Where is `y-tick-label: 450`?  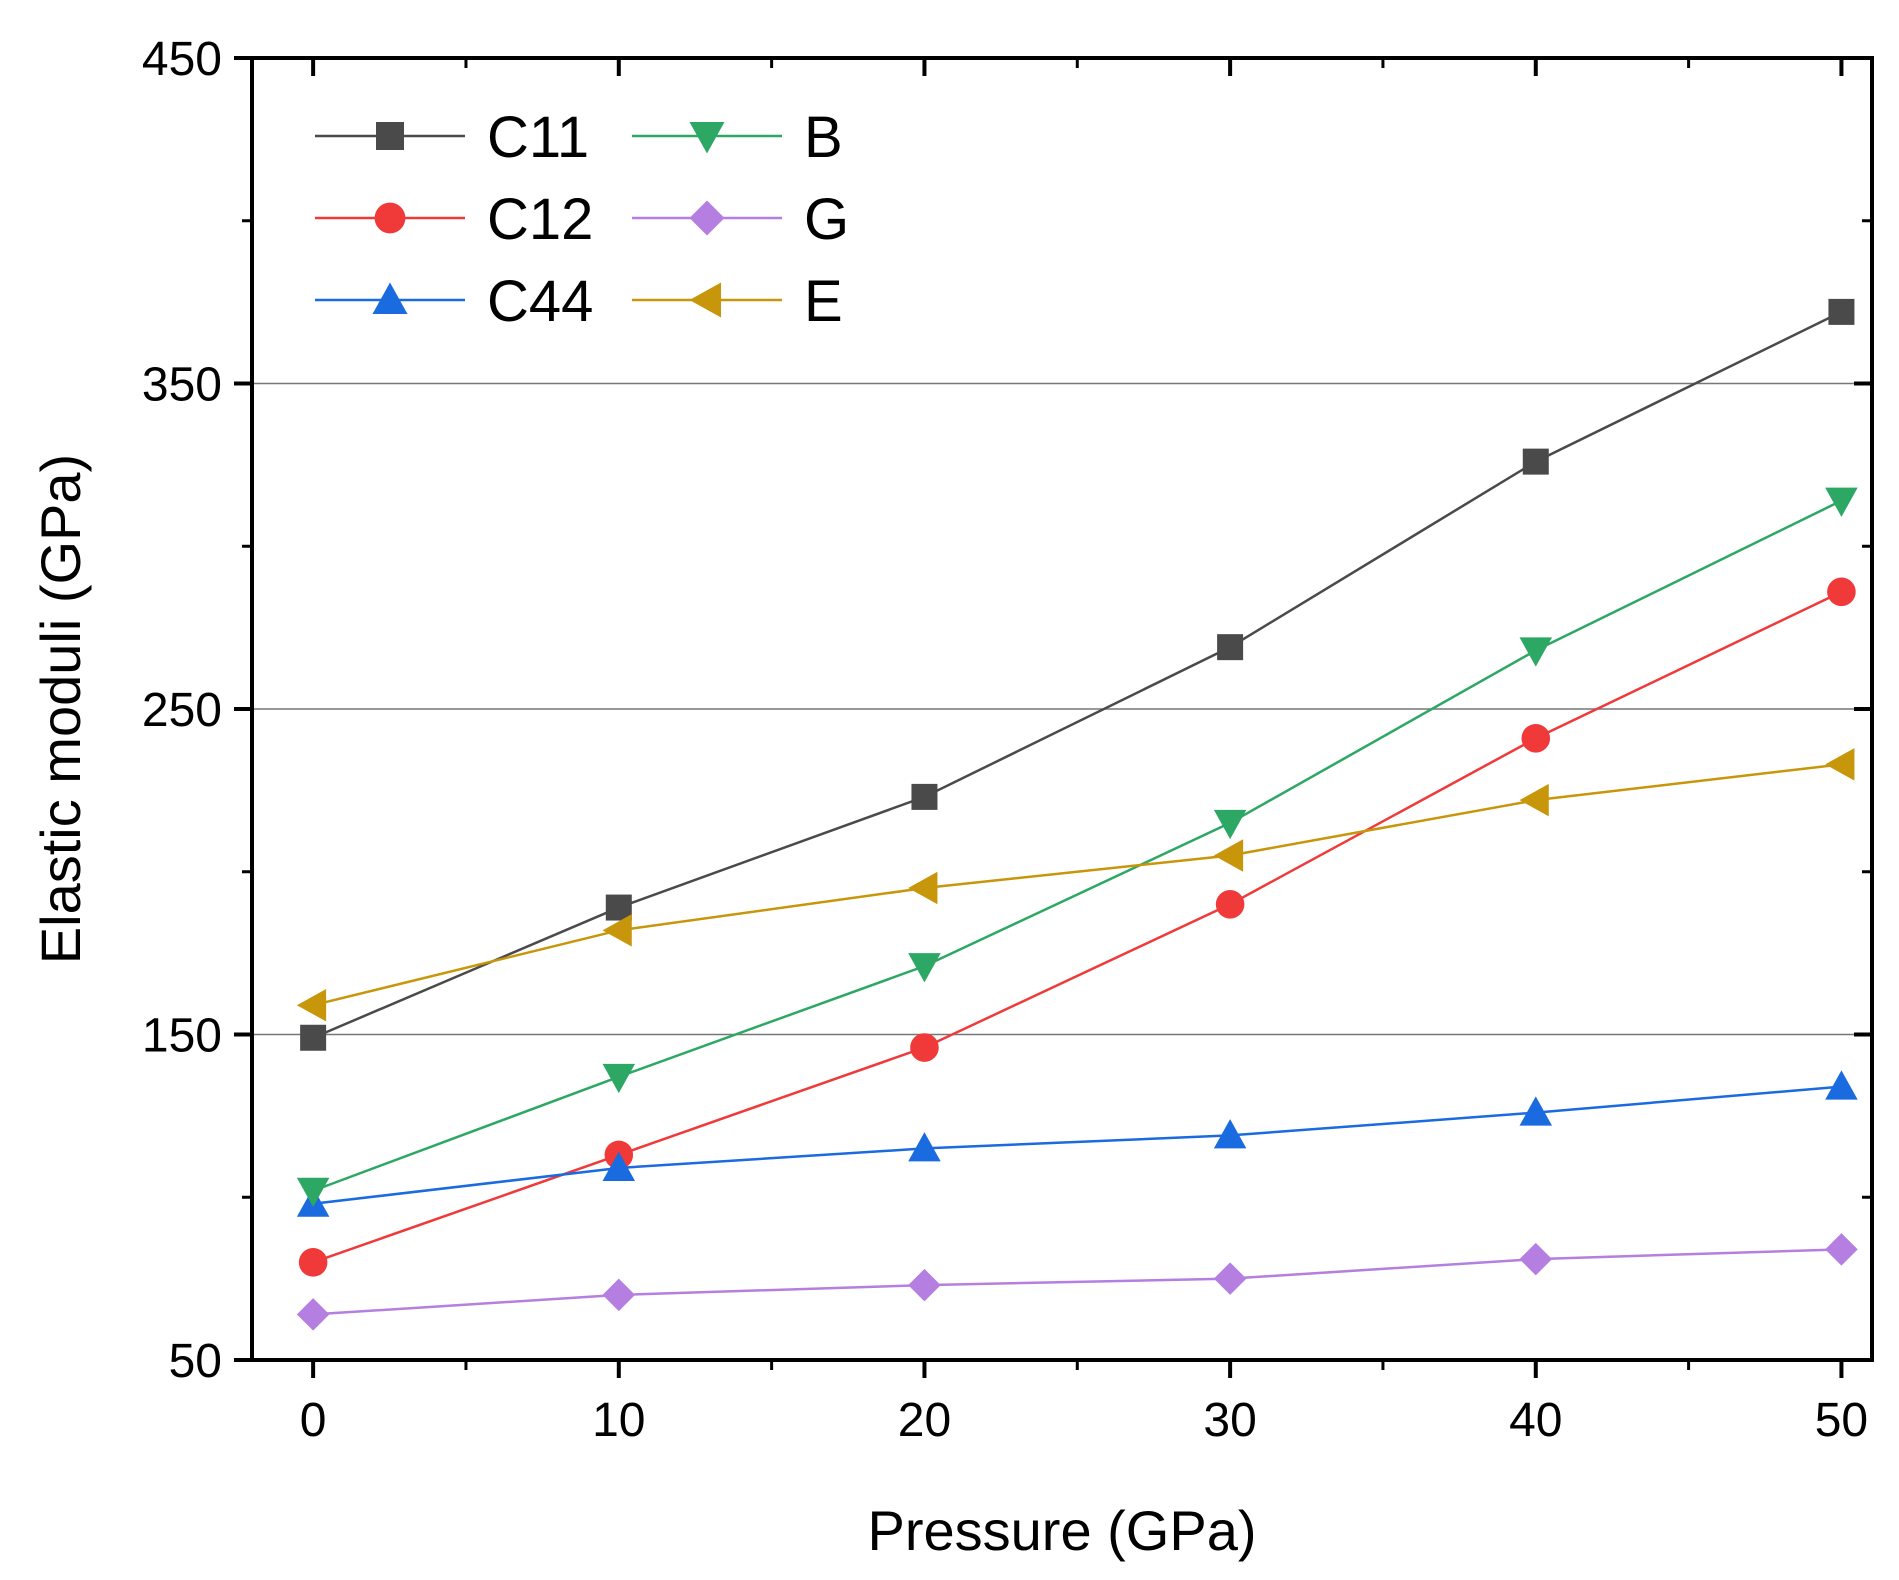 y-tick-label: 450 is located at coordinates (182, 59).